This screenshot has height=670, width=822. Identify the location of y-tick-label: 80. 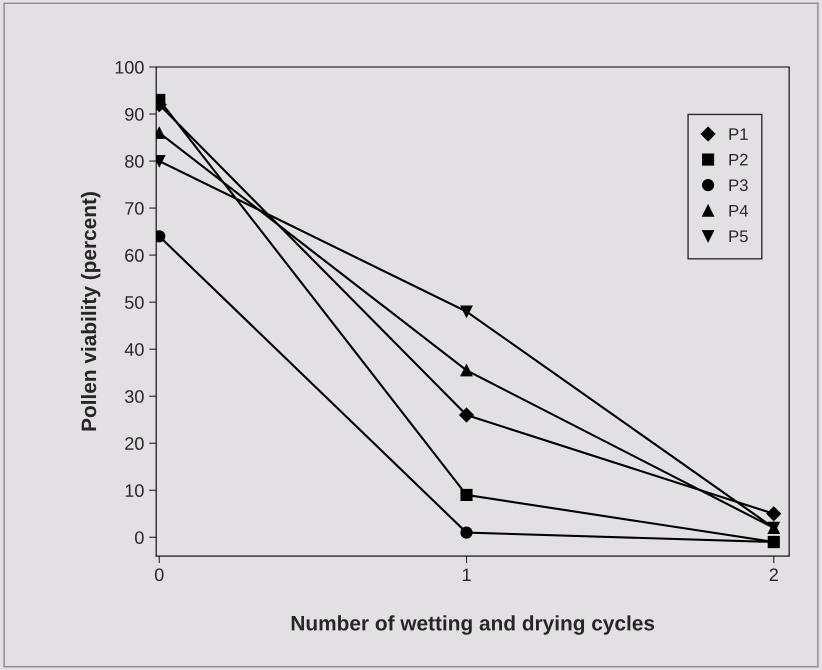
(134, 161).